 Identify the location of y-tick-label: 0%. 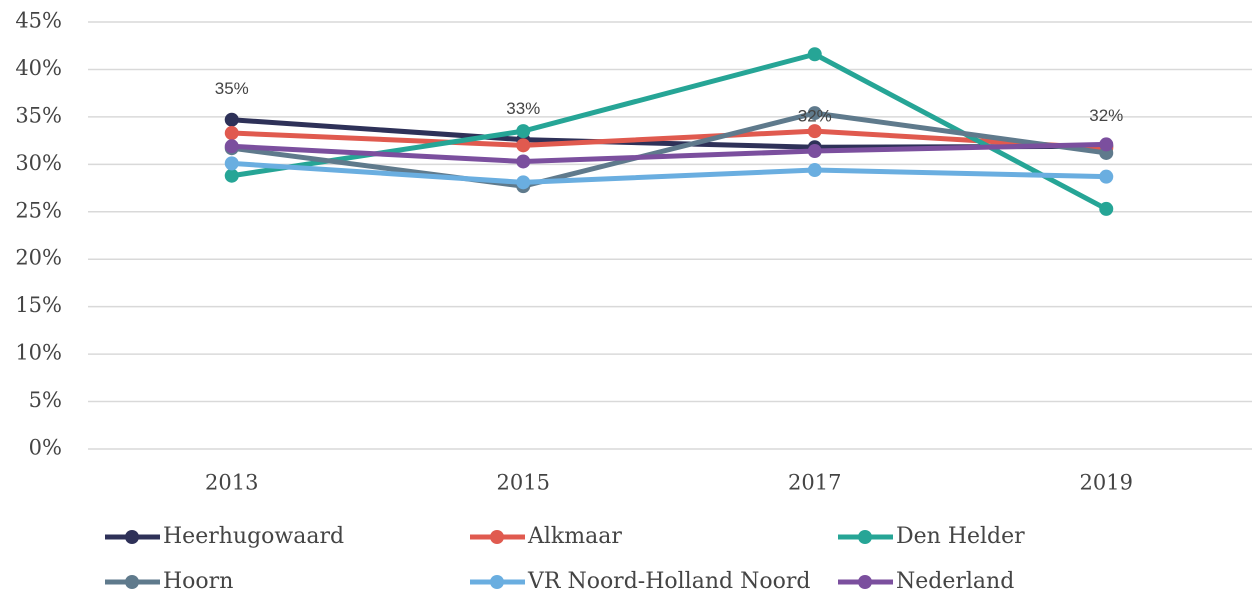
(45, 448).